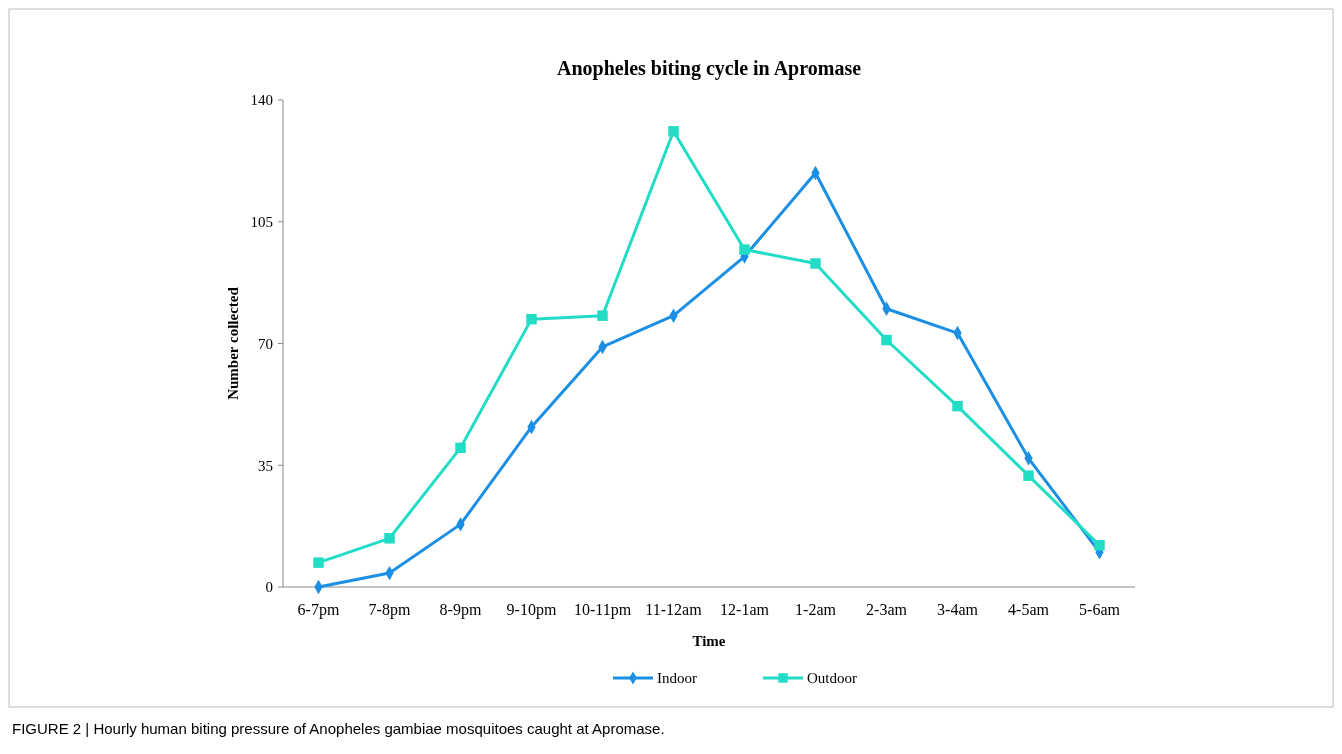 The height and width of the screenshot is (754, 1342). What do you see at coordinates (269, 587) in the screenshot?
I see `y-tick-label: 0` at bounding box center [269, 587].